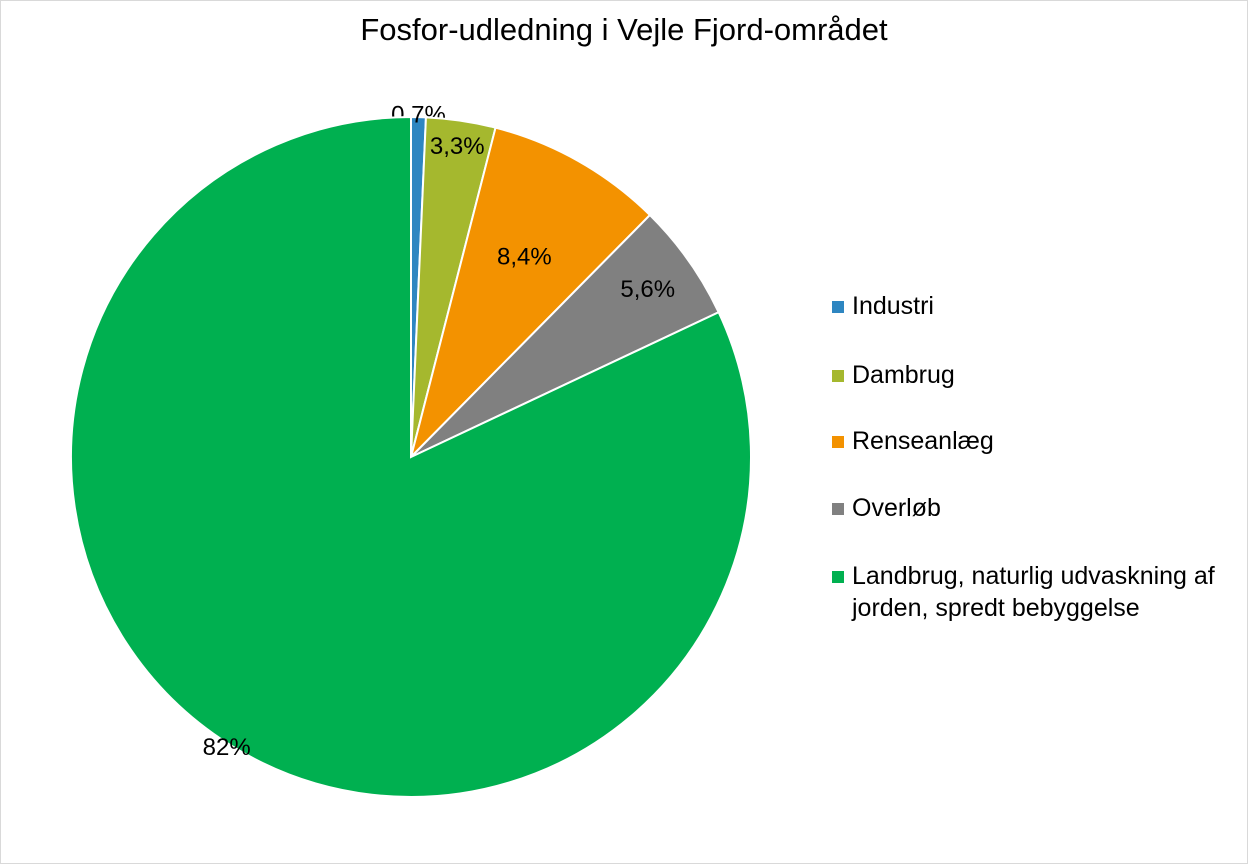 This screenshot has height=864, width=1248. What do you see at coordinates (838, 376) in the screenshot?
I see `legend-swatch-dambrug` at bounding box center [838, 376].